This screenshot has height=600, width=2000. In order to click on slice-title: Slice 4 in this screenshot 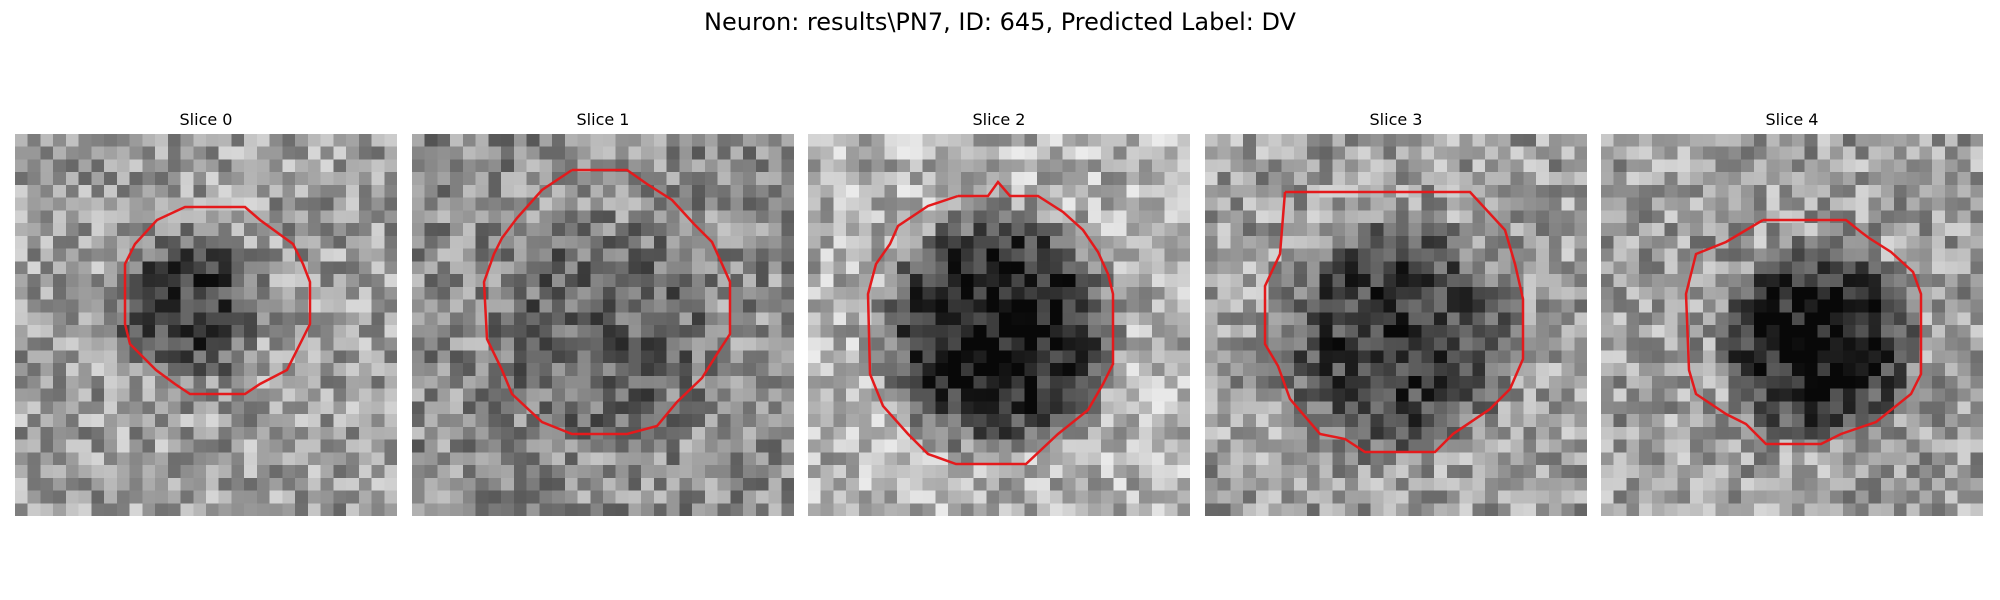, I will do `click(1792, 122)`.